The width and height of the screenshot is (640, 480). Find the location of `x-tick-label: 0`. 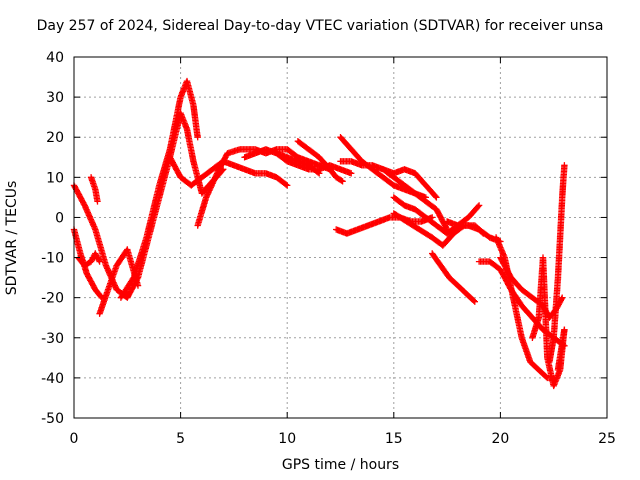

x-tick-label: 0 is located at coordinates (74, 439).